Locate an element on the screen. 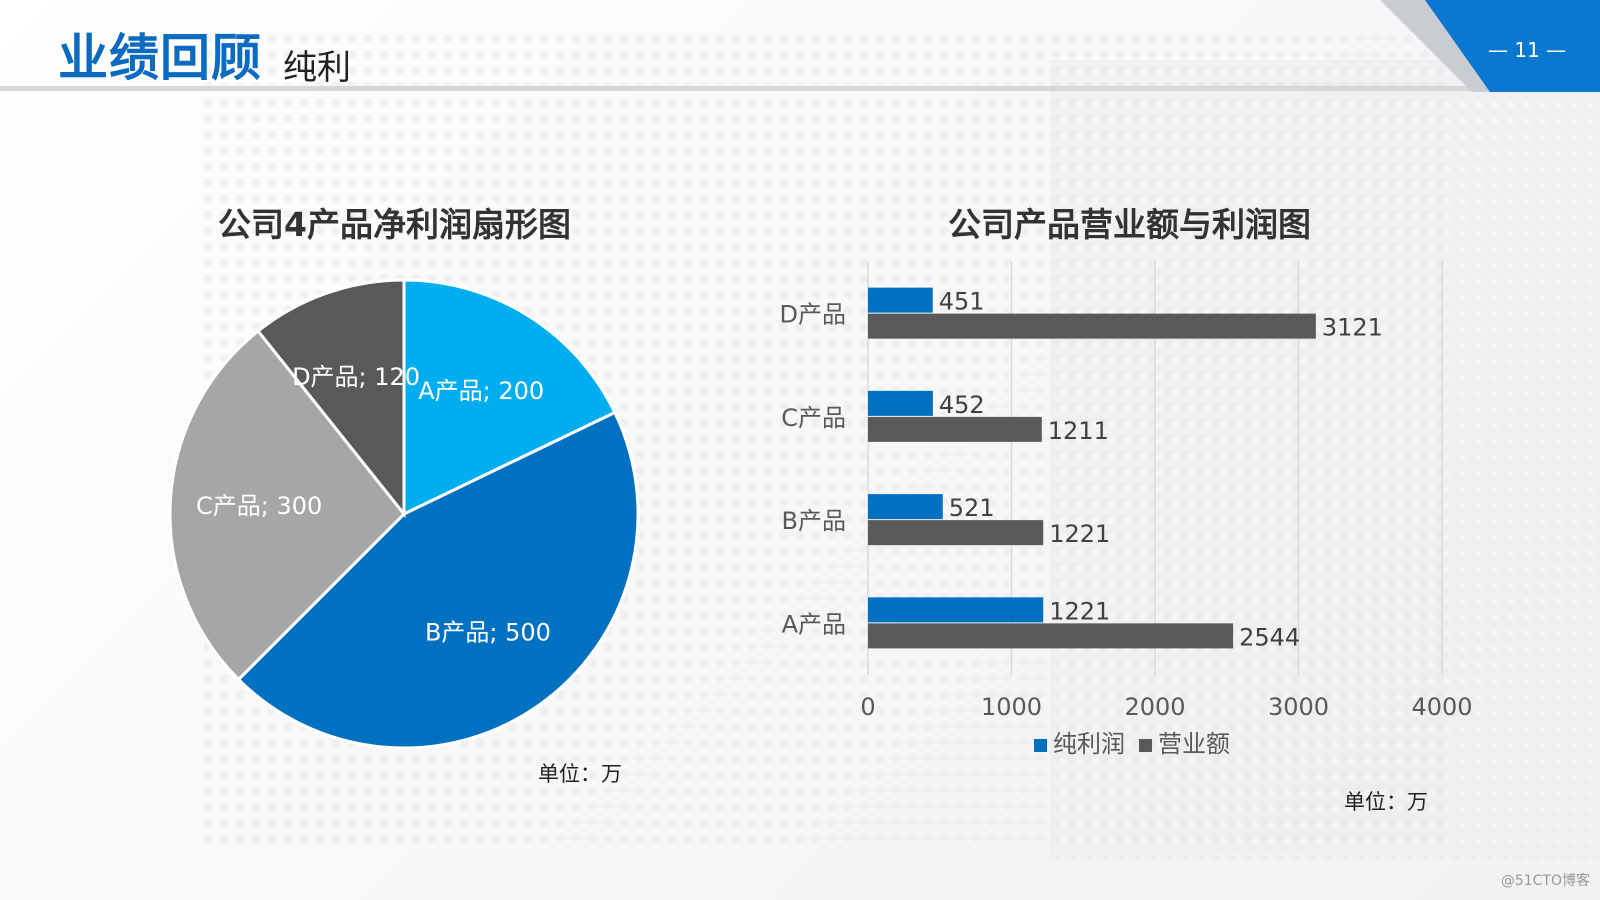 Image resolution: width=1600 pixels, height=900 pixels. bar-value-label: 451 is located at coordinates (962, 302).